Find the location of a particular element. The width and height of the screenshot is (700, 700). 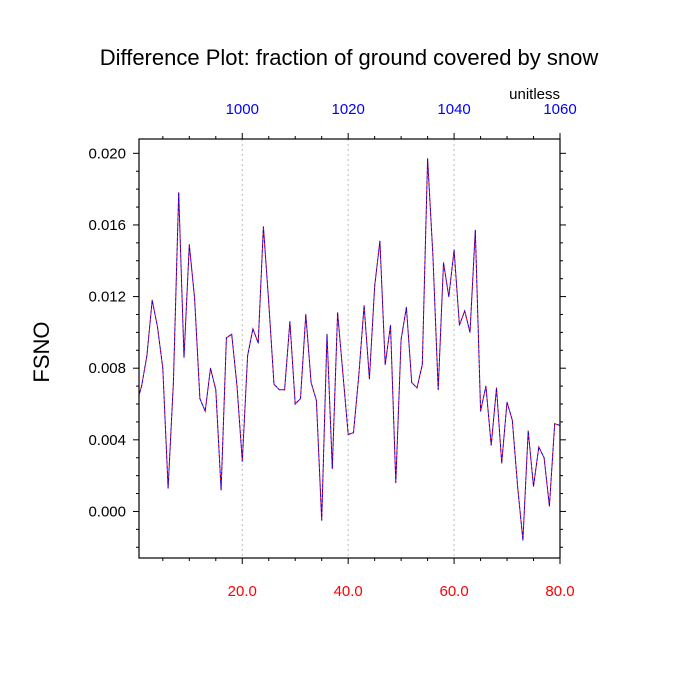

x-tick-label: 80.0 is located at coordinates (559, 591).